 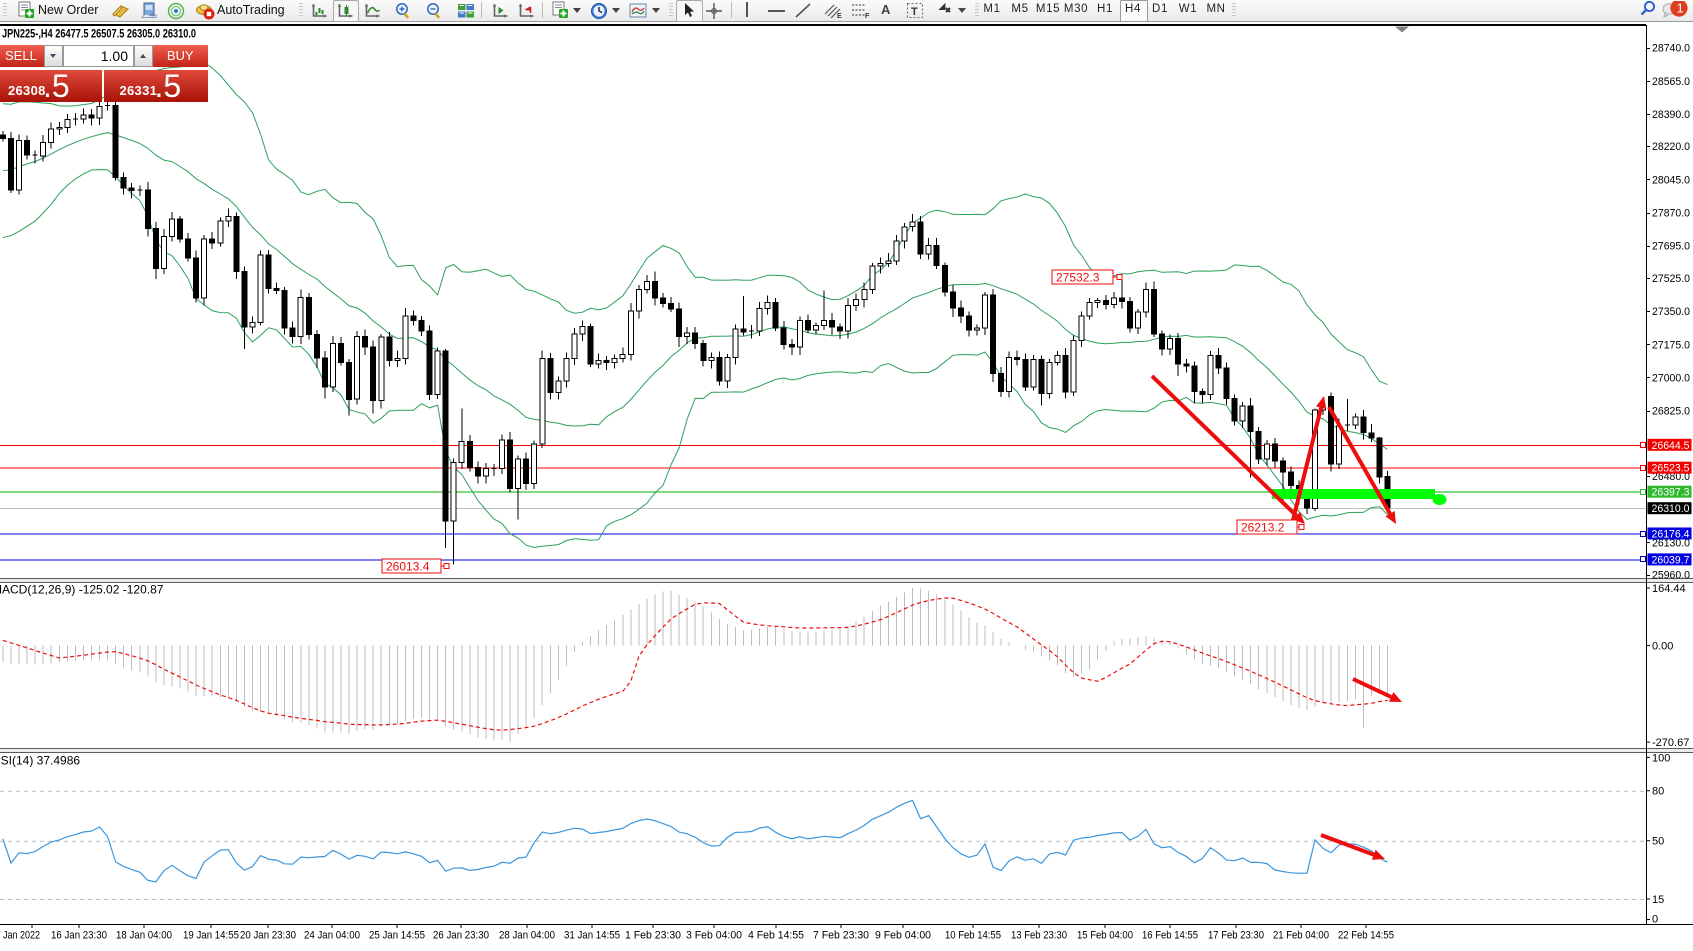 I want to click on svg-text: -270.67, so click(x=1670, y=743).